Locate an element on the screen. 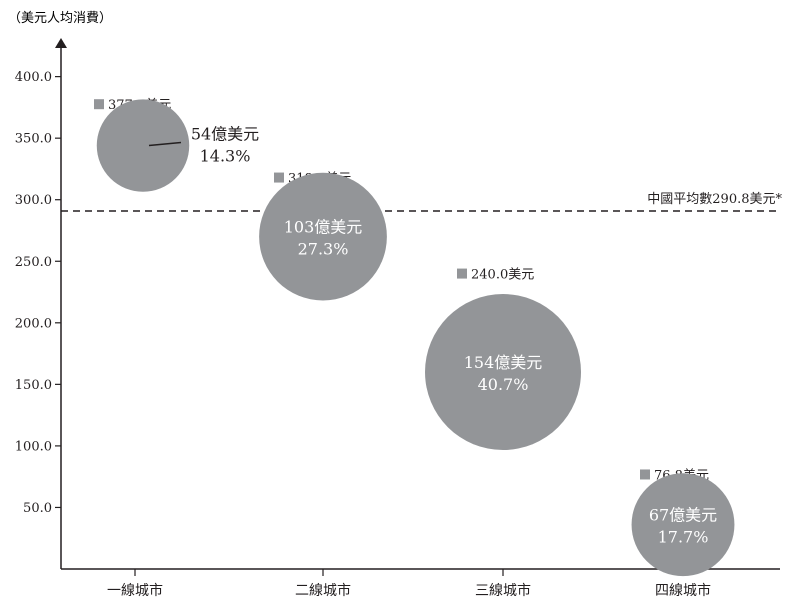 The width and height of the screenshot is (785, 600). reference-line-label: 中國平均數290.8美元* is located at coordinates (714, 199).